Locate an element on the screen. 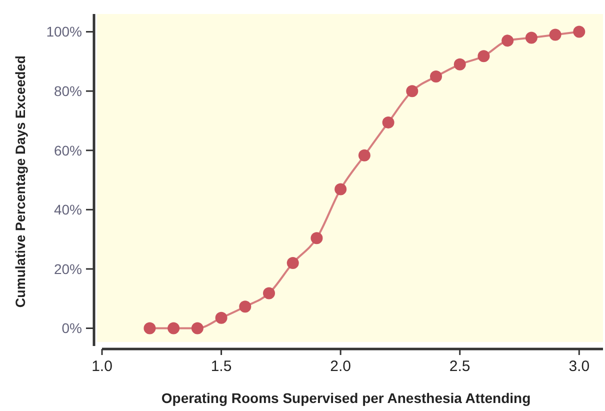 The width and height of the screenshot is (605, 411). x-tick-label: 2.5 is located at coordinates (459, 366).